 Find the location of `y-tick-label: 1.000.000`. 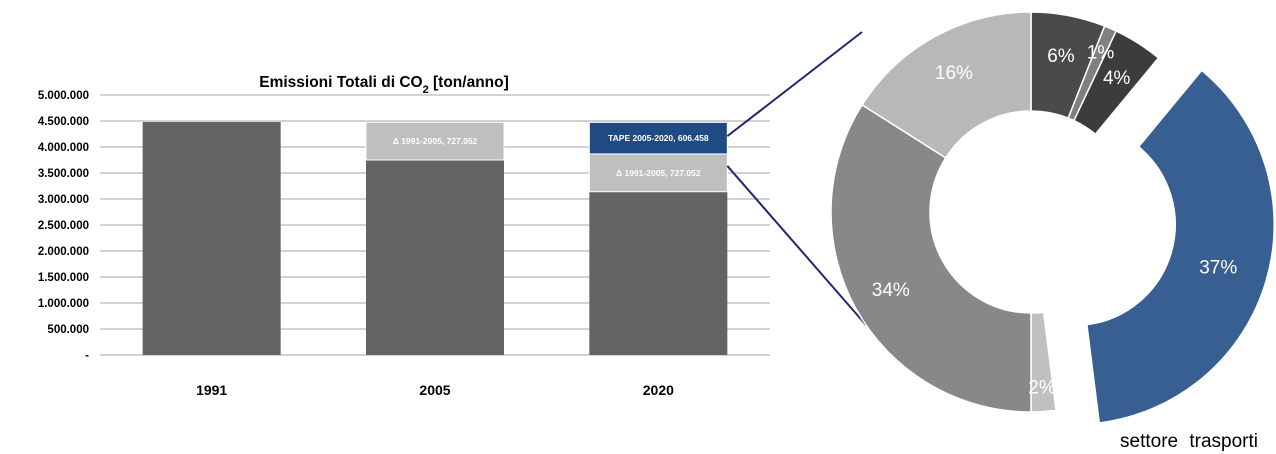

y-tick-label: 1.000.000 is located at coordinates (63, 304).